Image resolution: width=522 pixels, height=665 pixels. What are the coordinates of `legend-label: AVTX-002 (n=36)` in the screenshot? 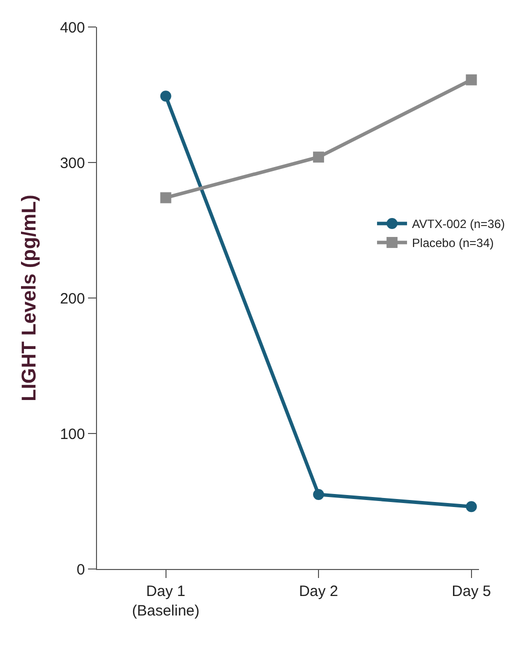 It's located at (458, 224).